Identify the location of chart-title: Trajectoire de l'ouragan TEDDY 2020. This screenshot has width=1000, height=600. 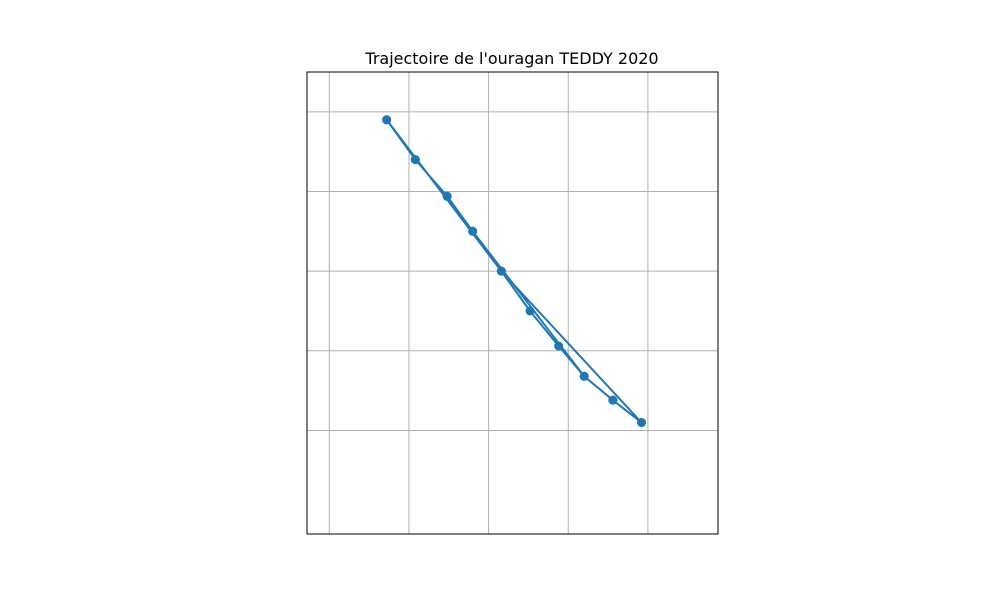
(511, 58).